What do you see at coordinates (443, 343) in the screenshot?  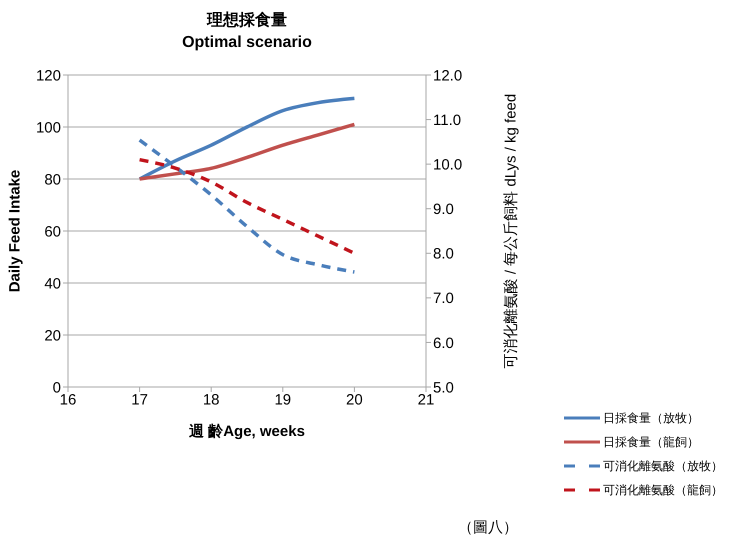 I see `y2-tick-label: 6.0` at bounding box center [443, 343].